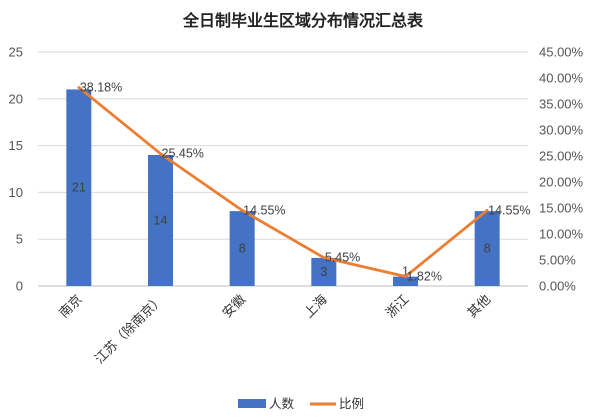 This screenshot has height=419, width=601. I want to click on bar-data-label: 21, so click(79, 188).